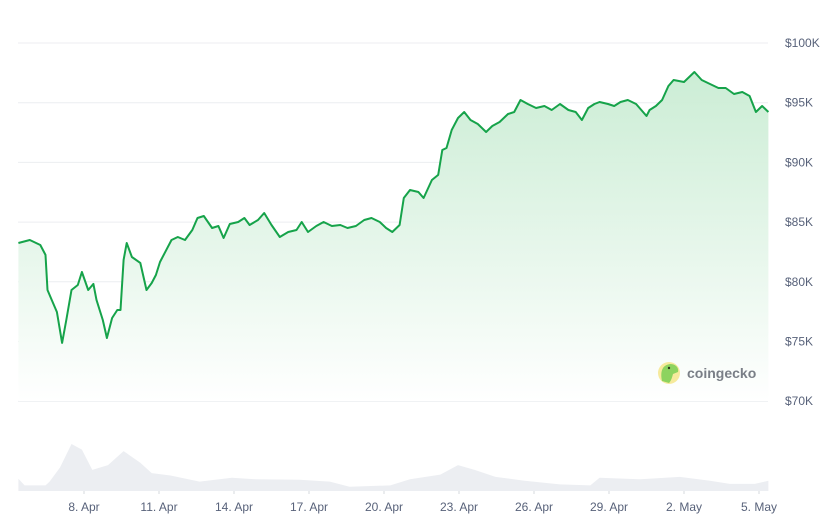 This screenshot has width=831, height=528. What do you see at coordinates (799, 342) in the screenshot?
I see `y-tick-label: $75K` at bounding box center [799, 342].